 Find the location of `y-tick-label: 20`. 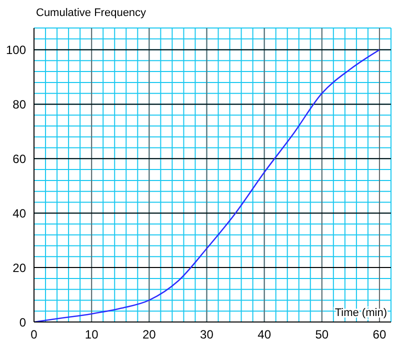

y-tick-label: 20 is located at coordinates (19, 267).